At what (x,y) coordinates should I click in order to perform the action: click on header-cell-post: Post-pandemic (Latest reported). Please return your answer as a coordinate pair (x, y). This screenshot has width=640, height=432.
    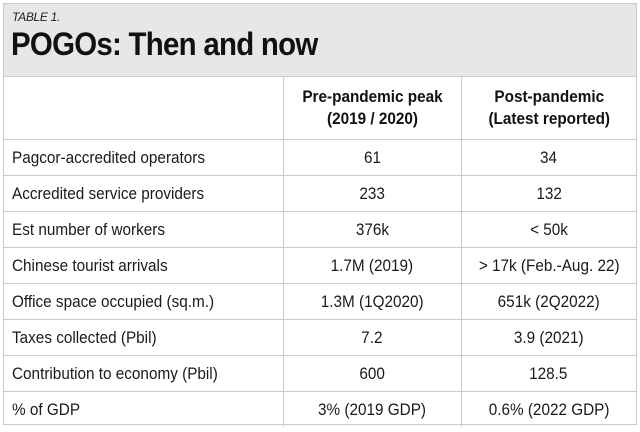
    Looking at the image, I should click on (548, 108).